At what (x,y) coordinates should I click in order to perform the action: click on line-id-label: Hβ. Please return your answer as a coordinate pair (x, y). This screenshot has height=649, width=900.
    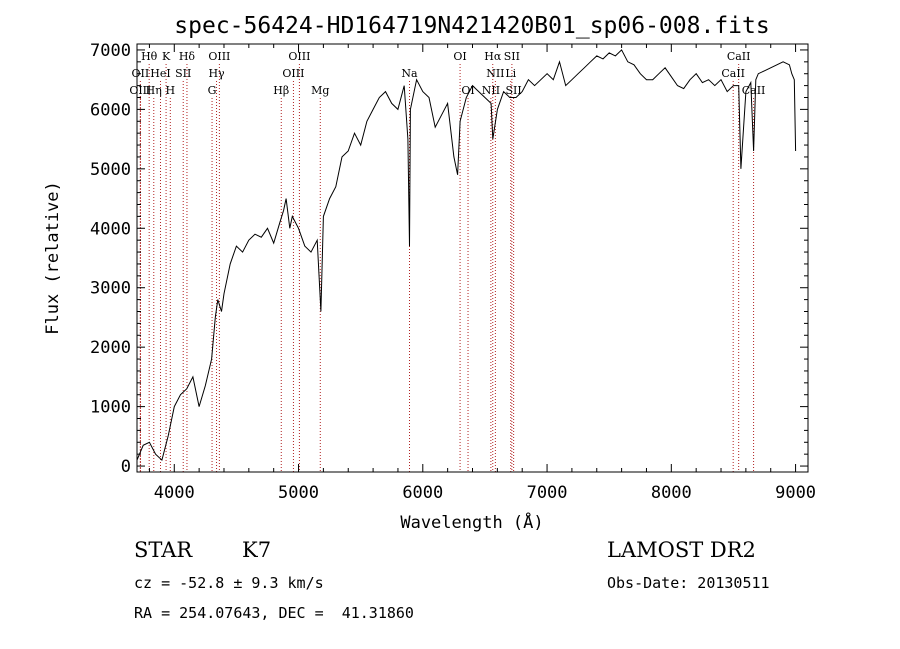
    Looking at the image, I should click on (281, 90).